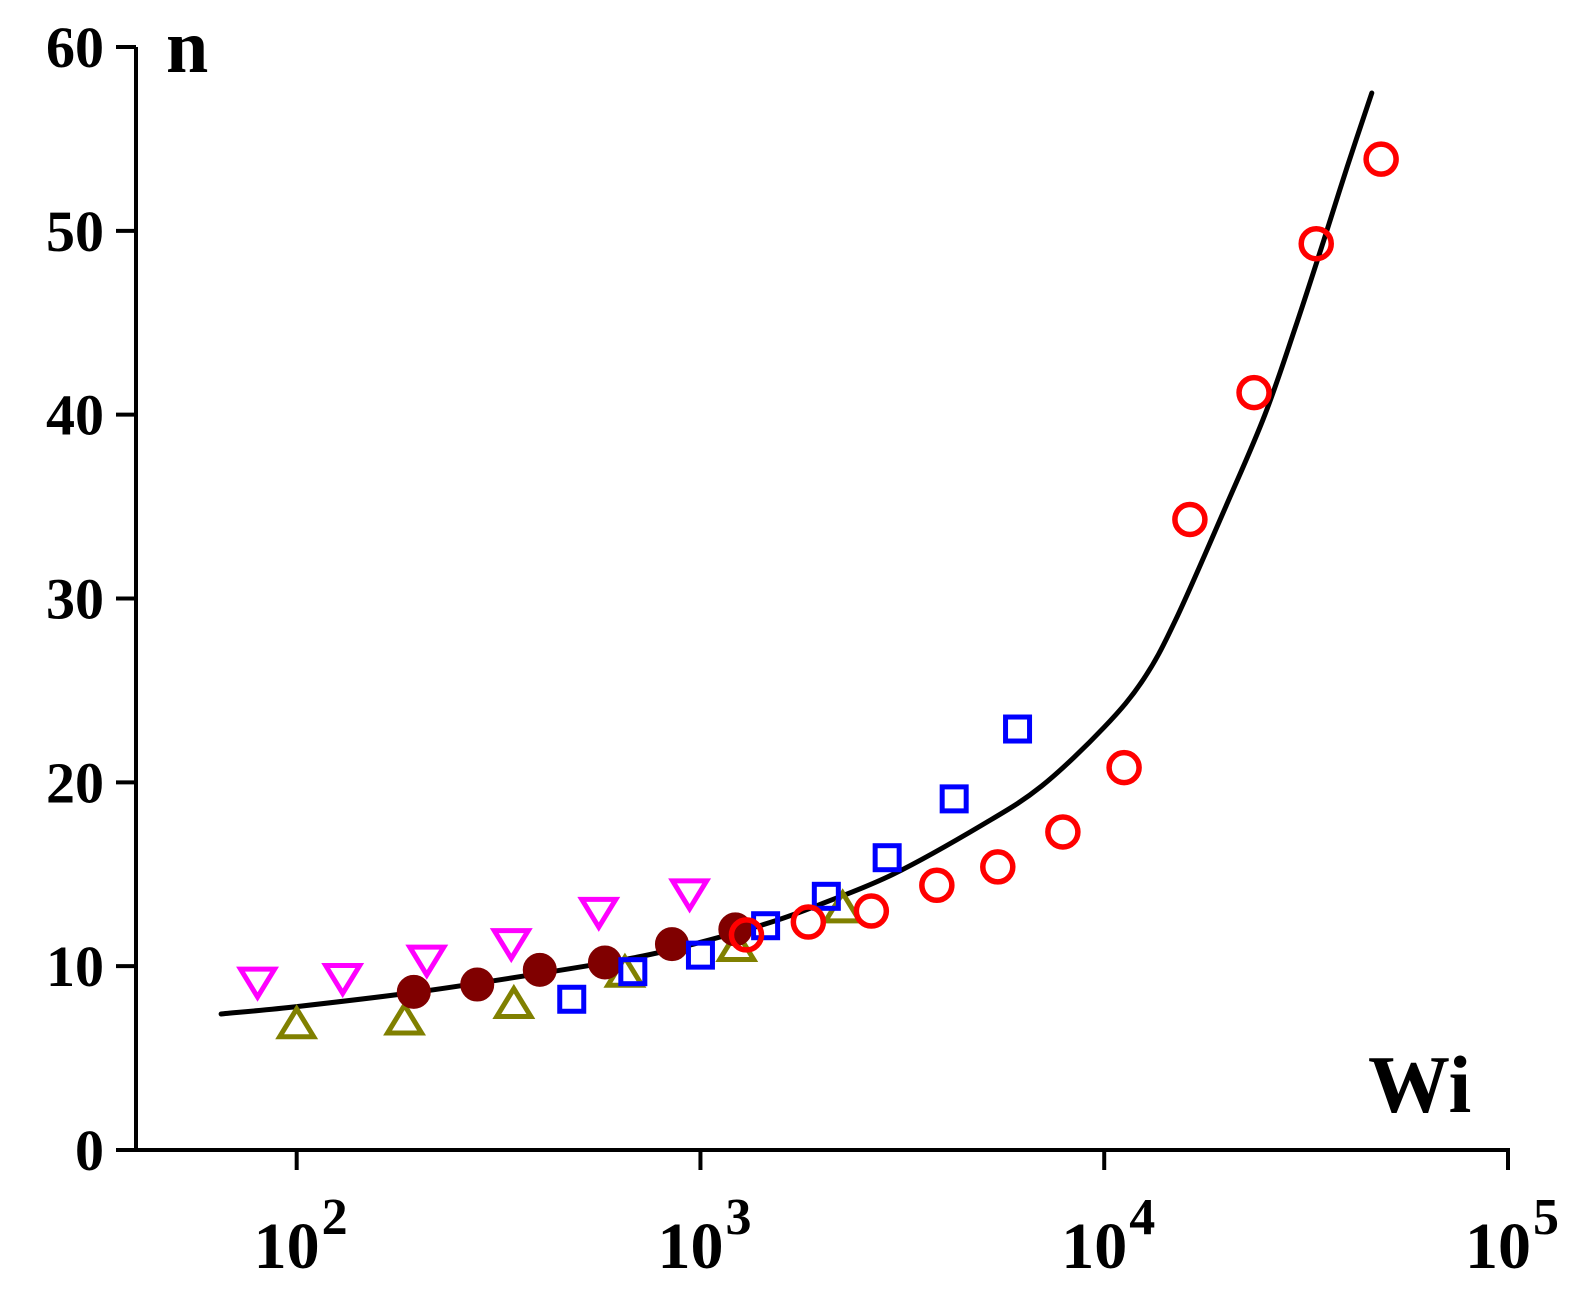 This screenshot has height=1307, width=1581. Describe the element at coordinates (1142, 1217) in the screenshot. I see `x-tick-exponent: 4` at that location.